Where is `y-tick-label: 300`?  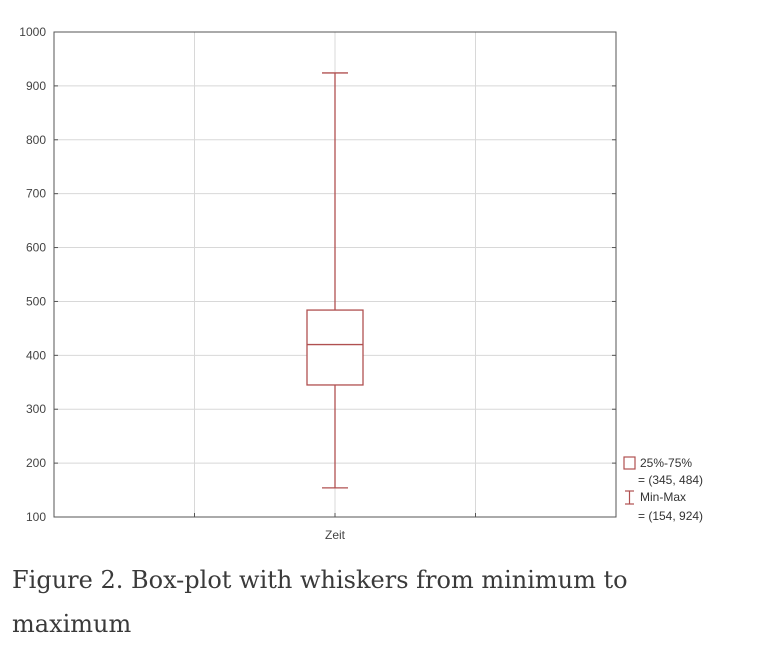
y-tick-label: 300 is located at coordinates (36, 409).